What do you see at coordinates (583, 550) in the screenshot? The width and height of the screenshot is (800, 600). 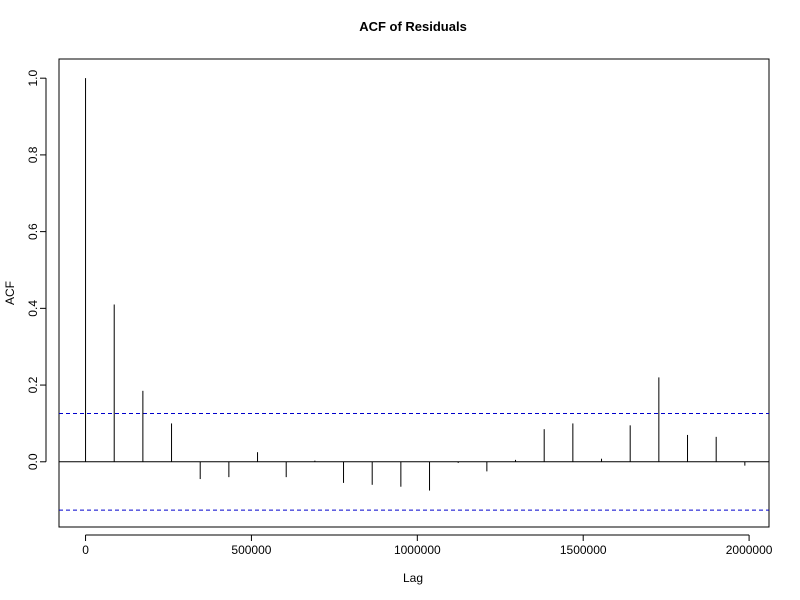 I see `x-tick-label: 1500000` at bounding box center [583, 550].